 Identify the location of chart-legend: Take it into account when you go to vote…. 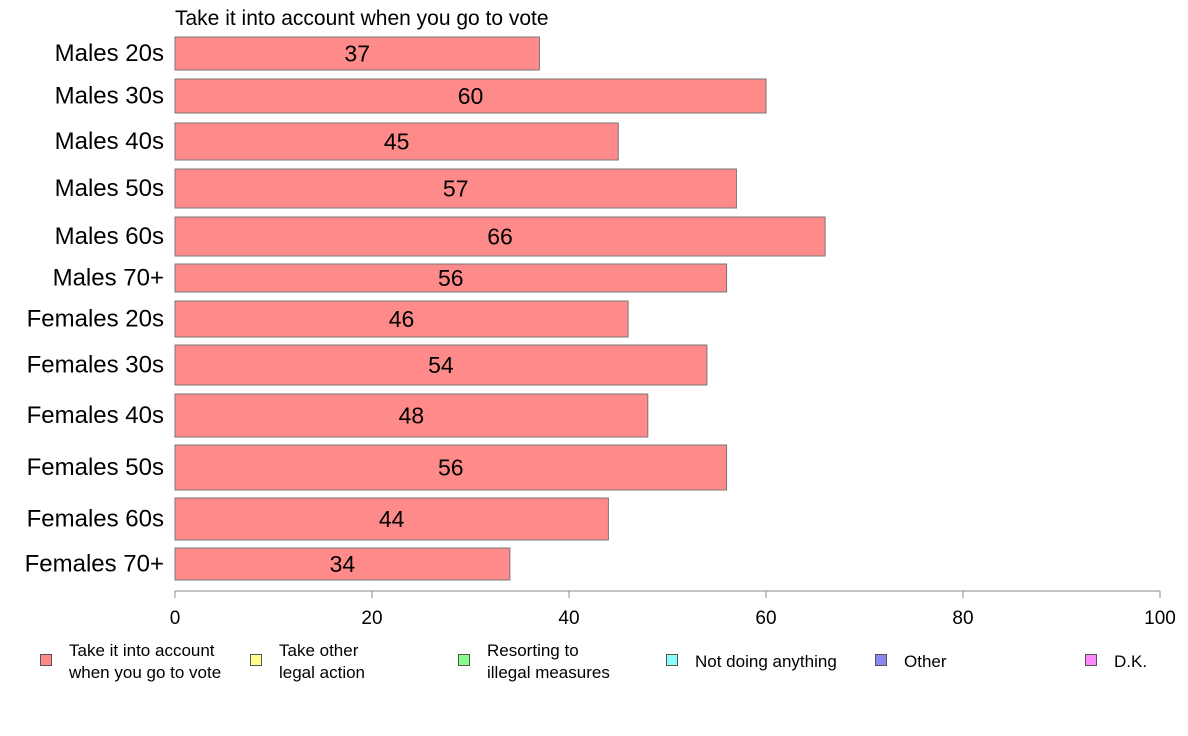
(594, 670).